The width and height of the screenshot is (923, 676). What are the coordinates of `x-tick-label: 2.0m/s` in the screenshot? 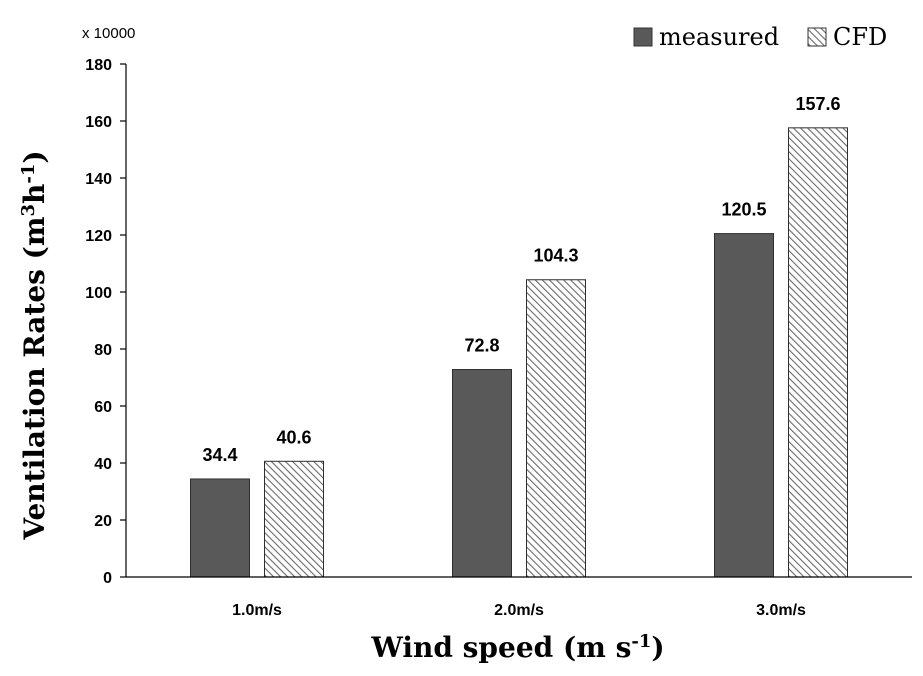 It's located at (519, 610).